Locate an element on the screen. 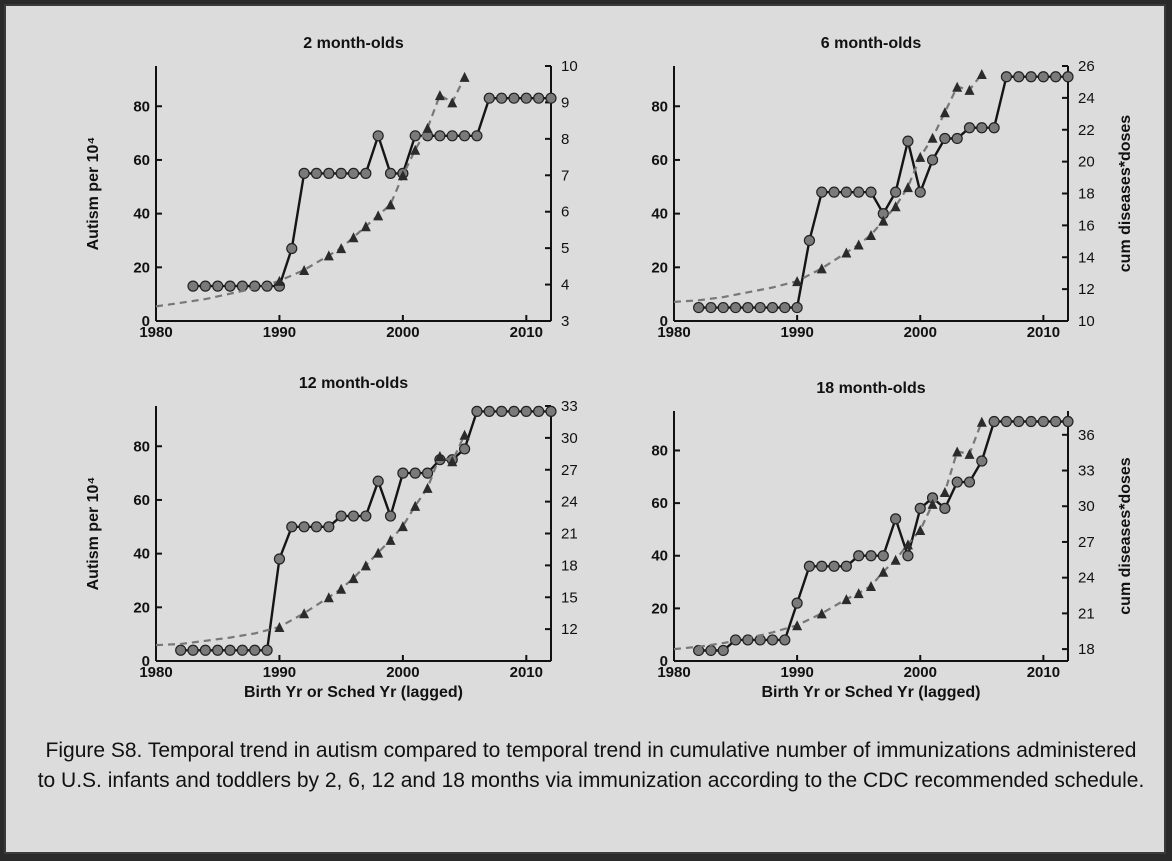  chart-title: 18 month-olds is located at coordinates (870, 388).